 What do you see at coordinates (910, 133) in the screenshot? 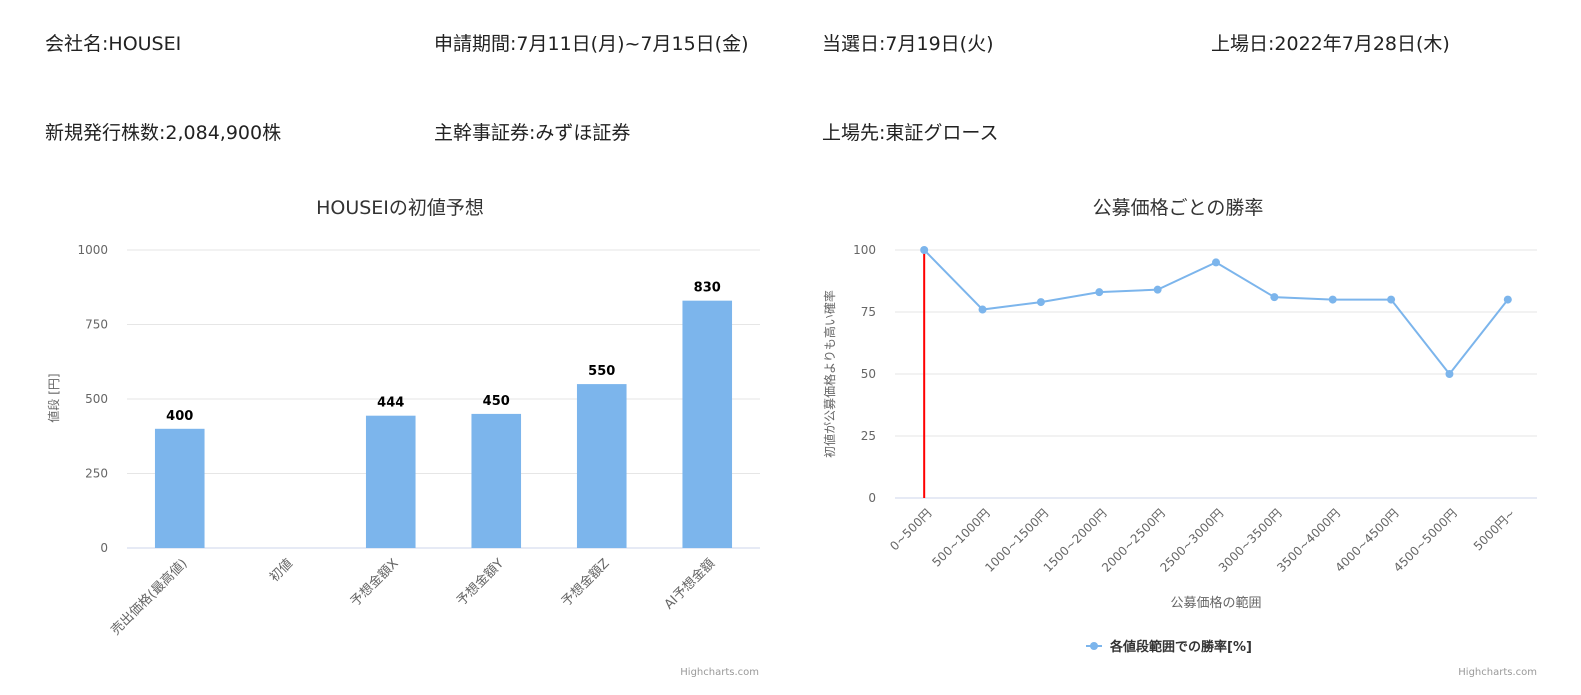
I see `listing-market: 上場先:東証グロース` at bounding box center [910, 133].